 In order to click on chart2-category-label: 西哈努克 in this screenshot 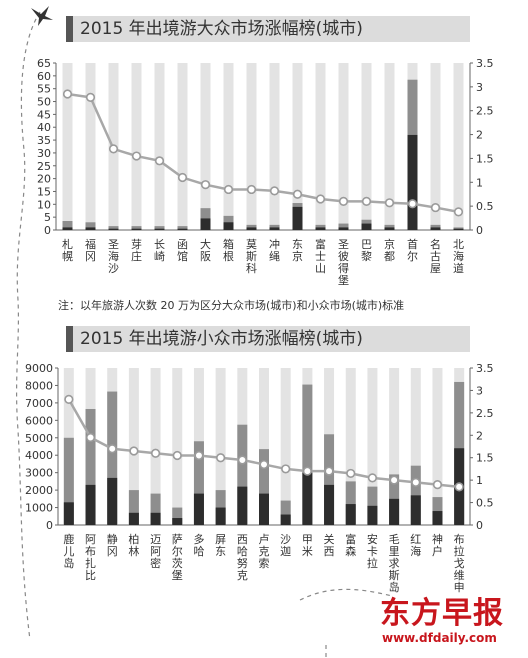, I will do `click(242, 557)`.